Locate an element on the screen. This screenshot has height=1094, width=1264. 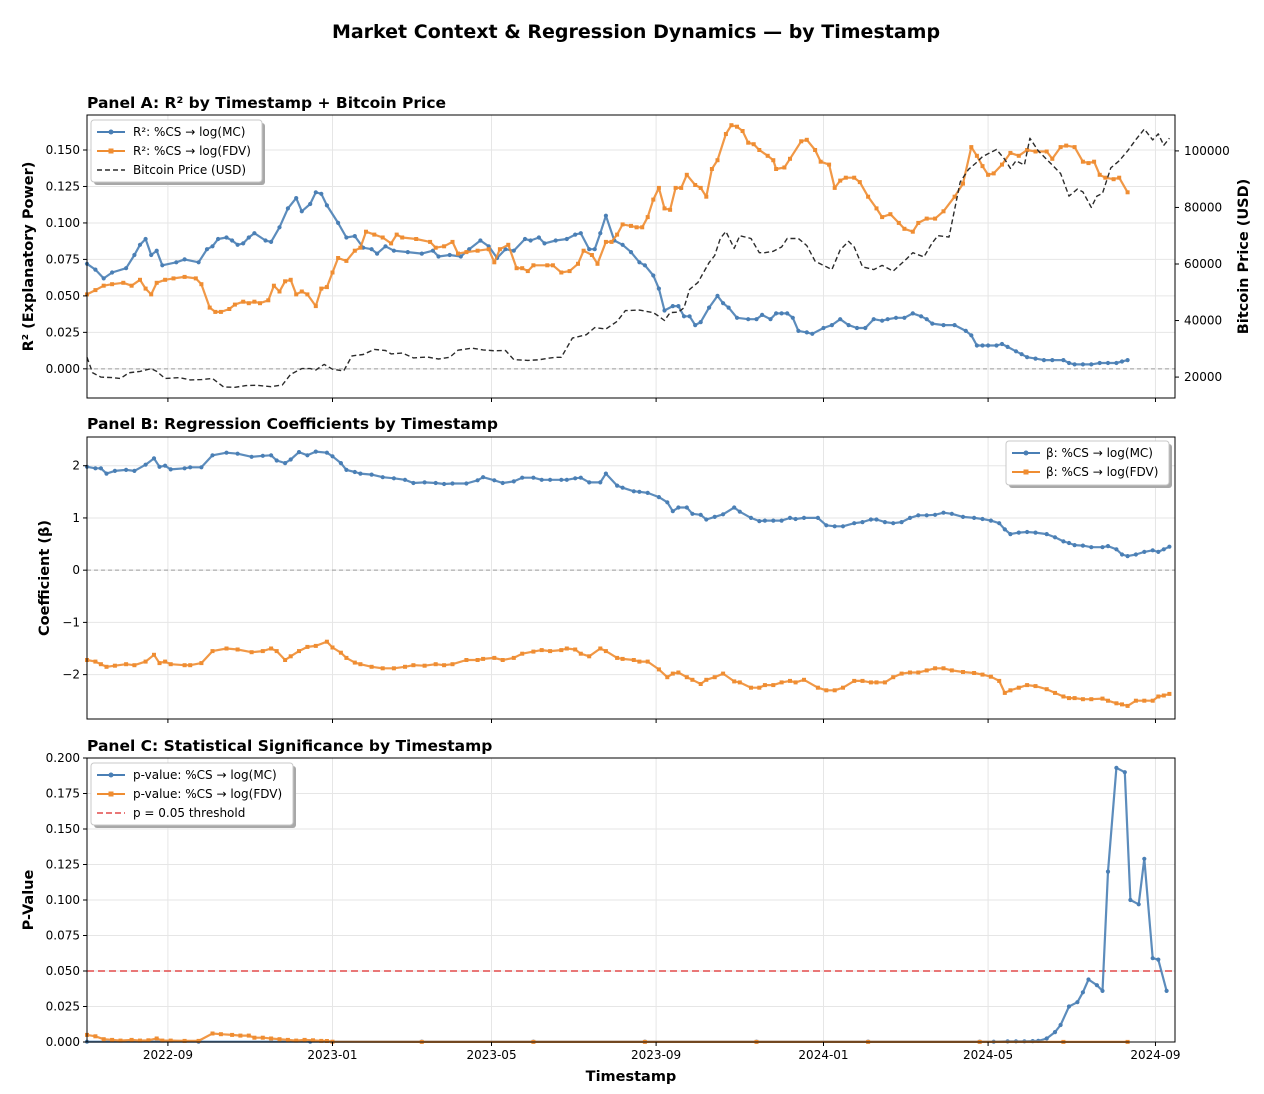
panel-a-x-ticks is located at coordinates (661, 400).